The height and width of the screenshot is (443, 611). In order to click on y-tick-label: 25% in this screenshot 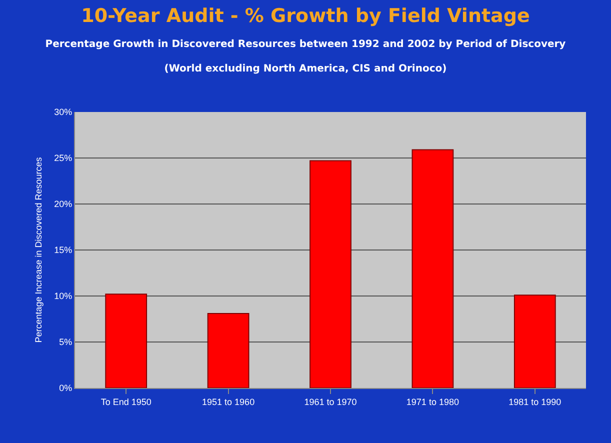, I will do `click(63, 158)`.